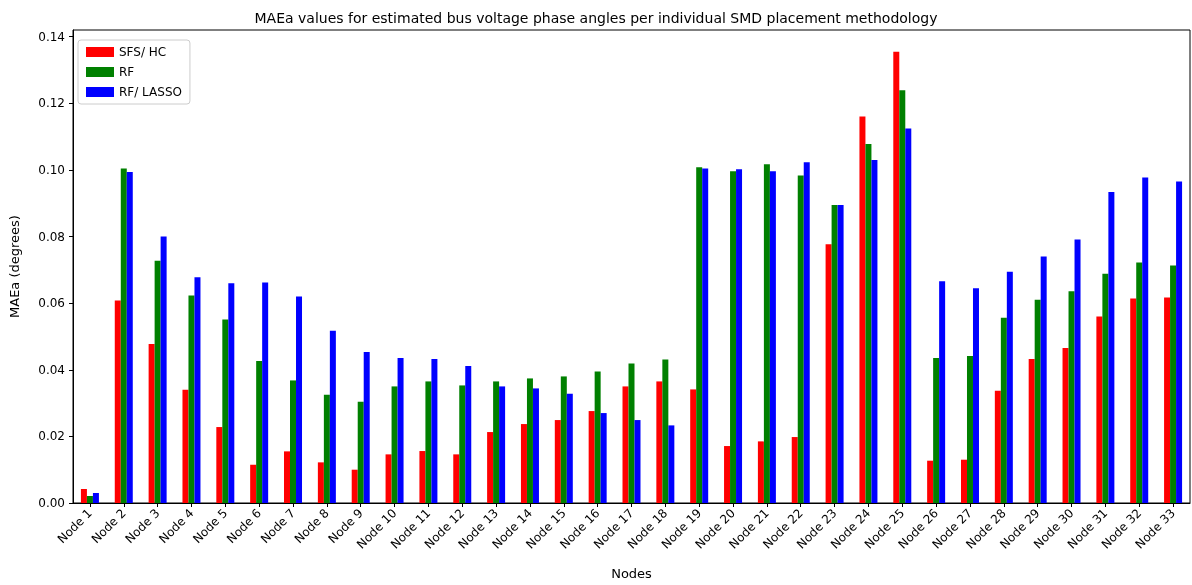 This screenshot has width=1192, height=585. I want to click on y-tick-label: 0.12, so click(51, 103).